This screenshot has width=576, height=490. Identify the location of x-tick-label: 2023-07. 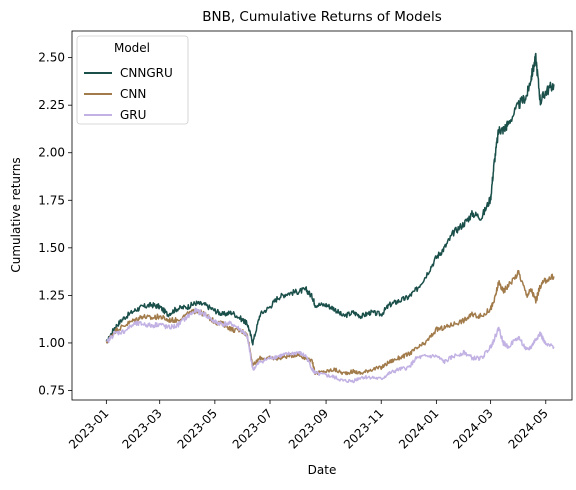
(252, 428).